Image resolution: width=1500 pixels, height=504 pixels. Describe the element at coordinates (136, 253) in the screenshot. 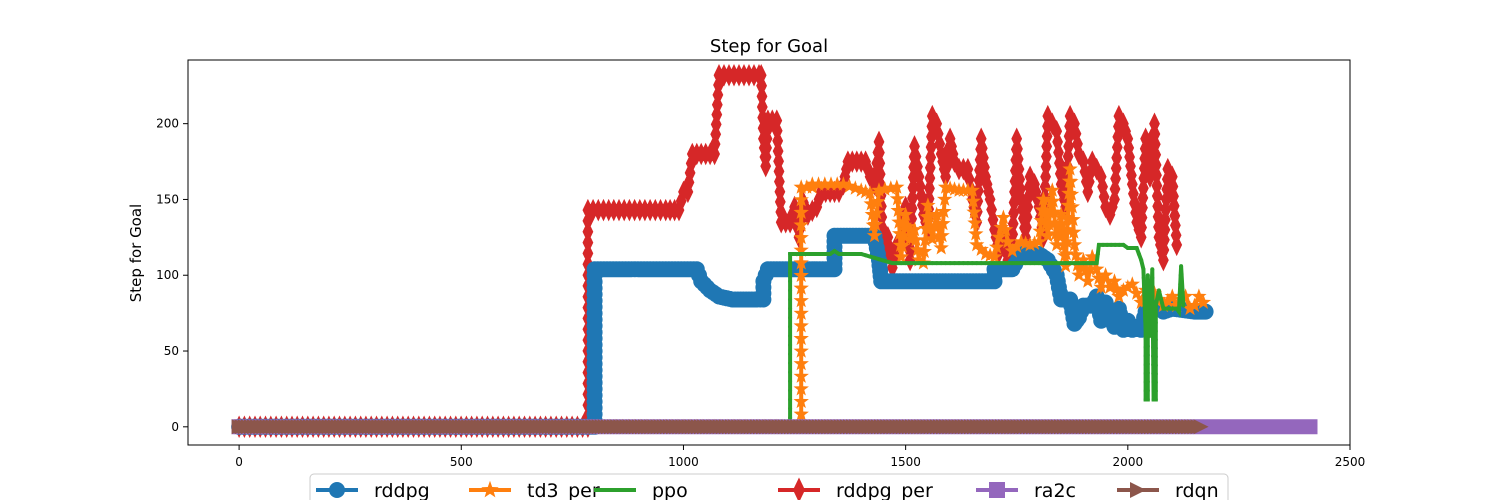

I see `y-axis-label: Step for Goal` at that location.